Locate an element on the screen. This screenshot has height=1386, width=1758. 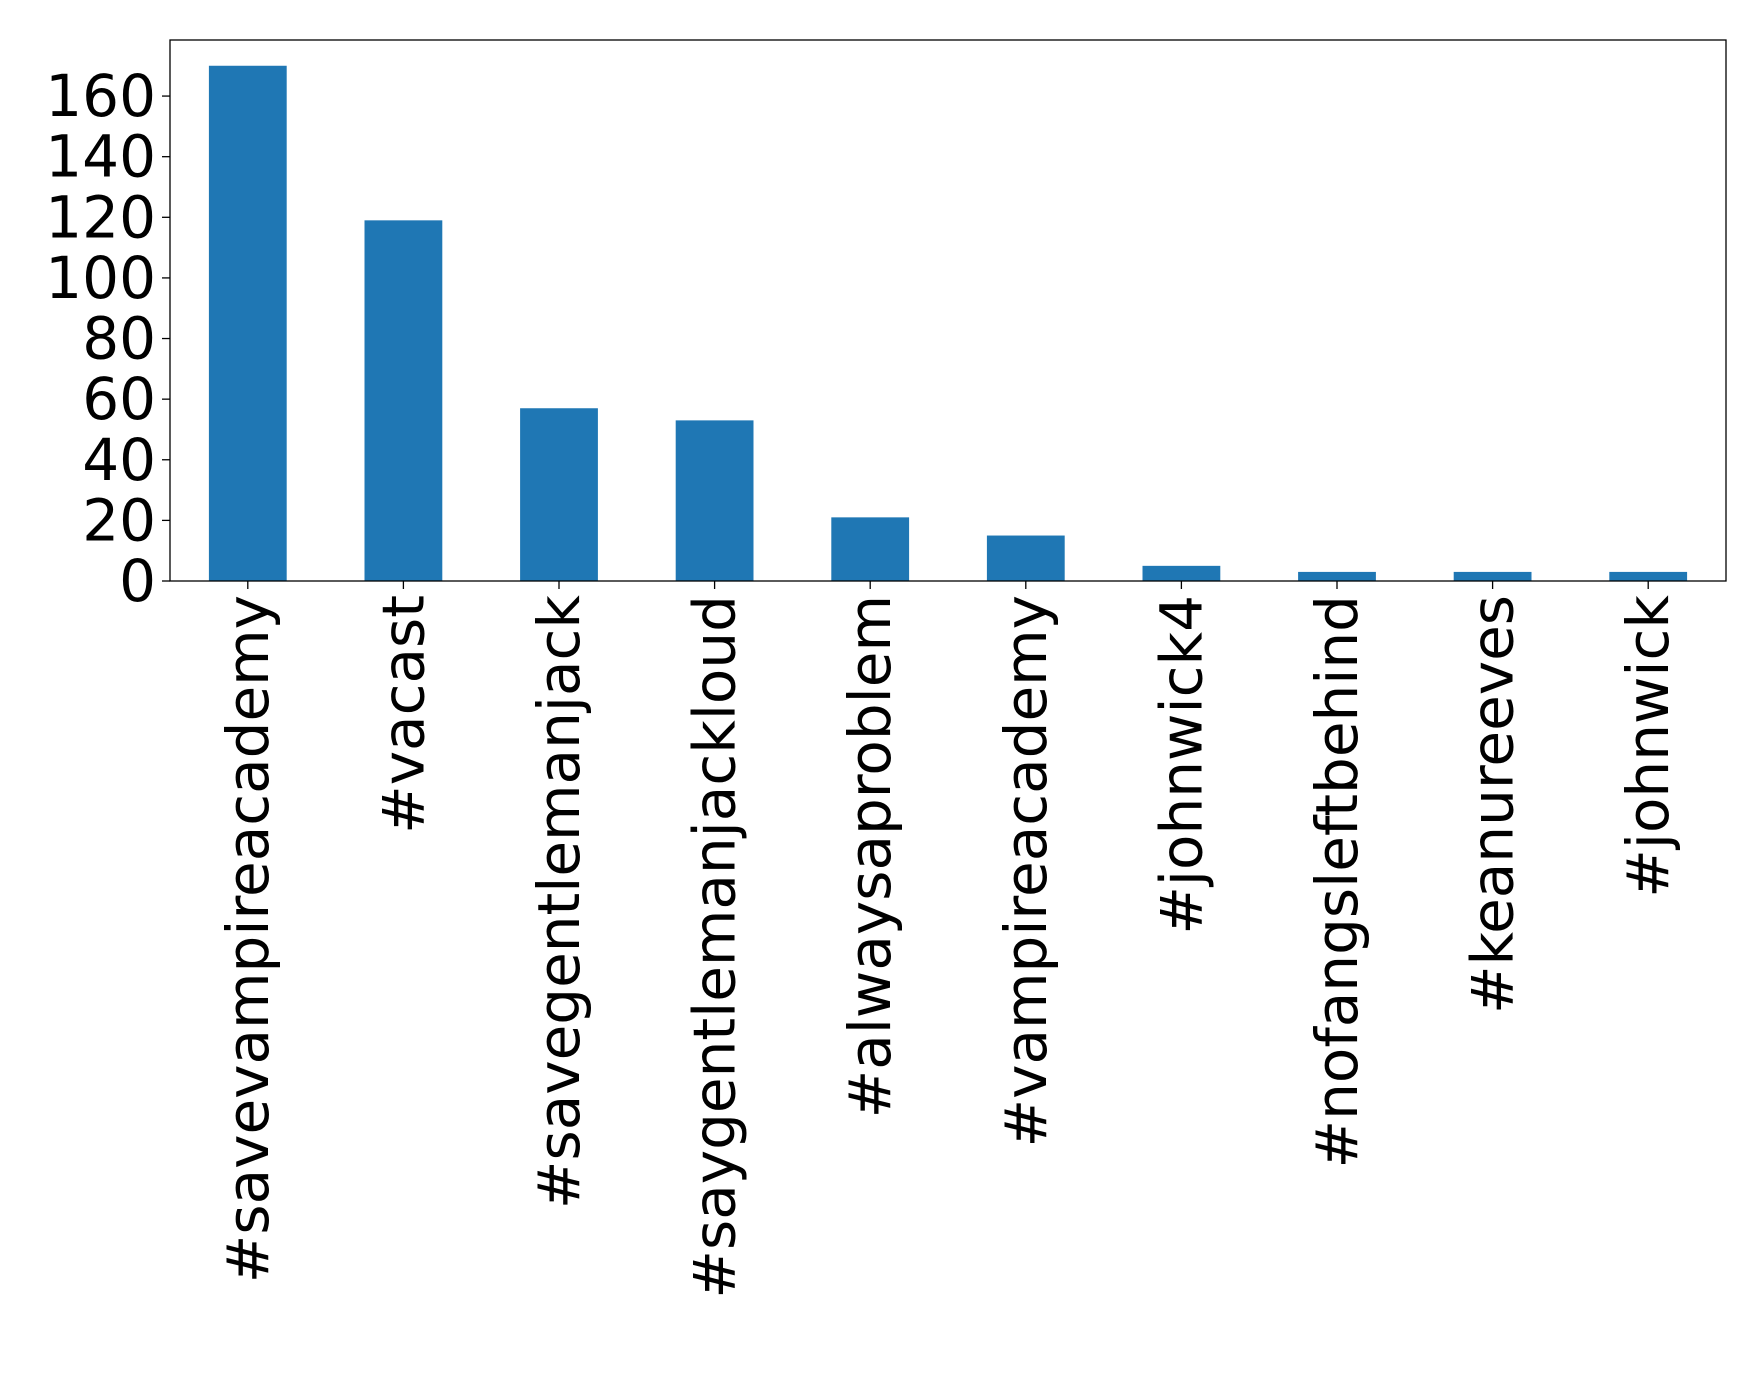
x-tick-label-9: #johnwick is located at coordinates (1648, 746).